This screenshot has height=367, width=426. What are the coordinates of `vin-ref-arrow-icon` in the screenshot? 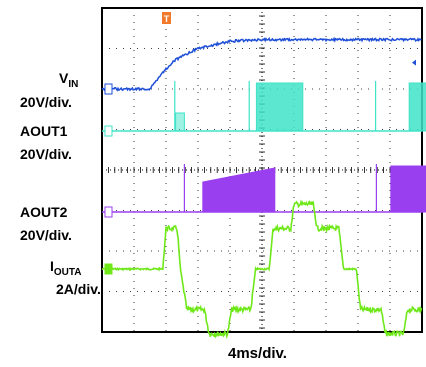 It's located at (414, 62).